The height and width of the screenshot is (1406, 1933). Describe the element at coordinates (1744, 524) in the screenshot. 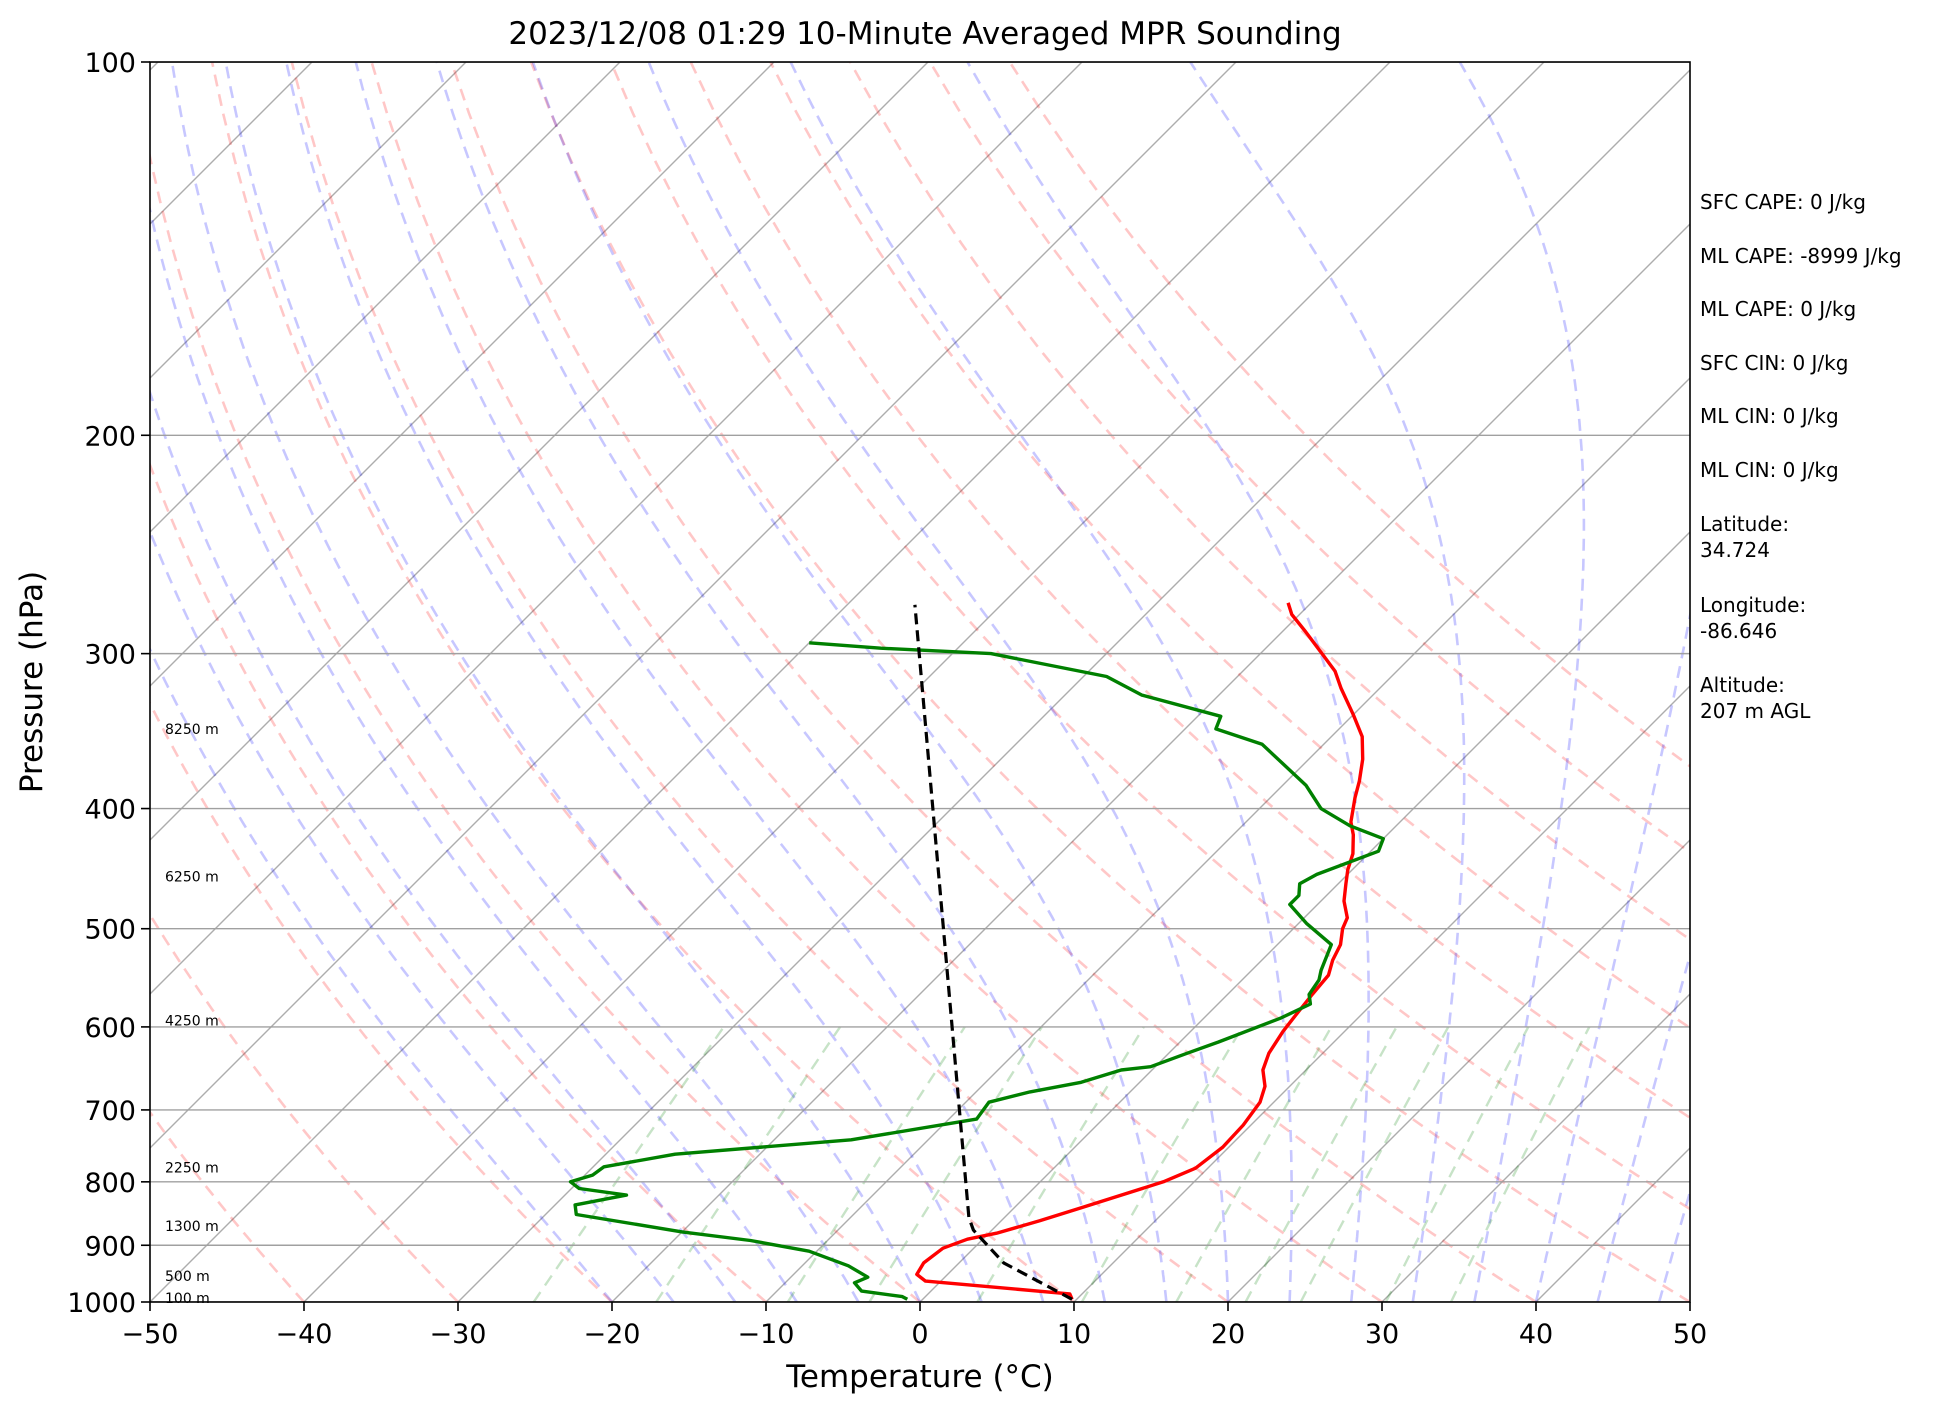

I see `stats-line: Latitude:` at that location.